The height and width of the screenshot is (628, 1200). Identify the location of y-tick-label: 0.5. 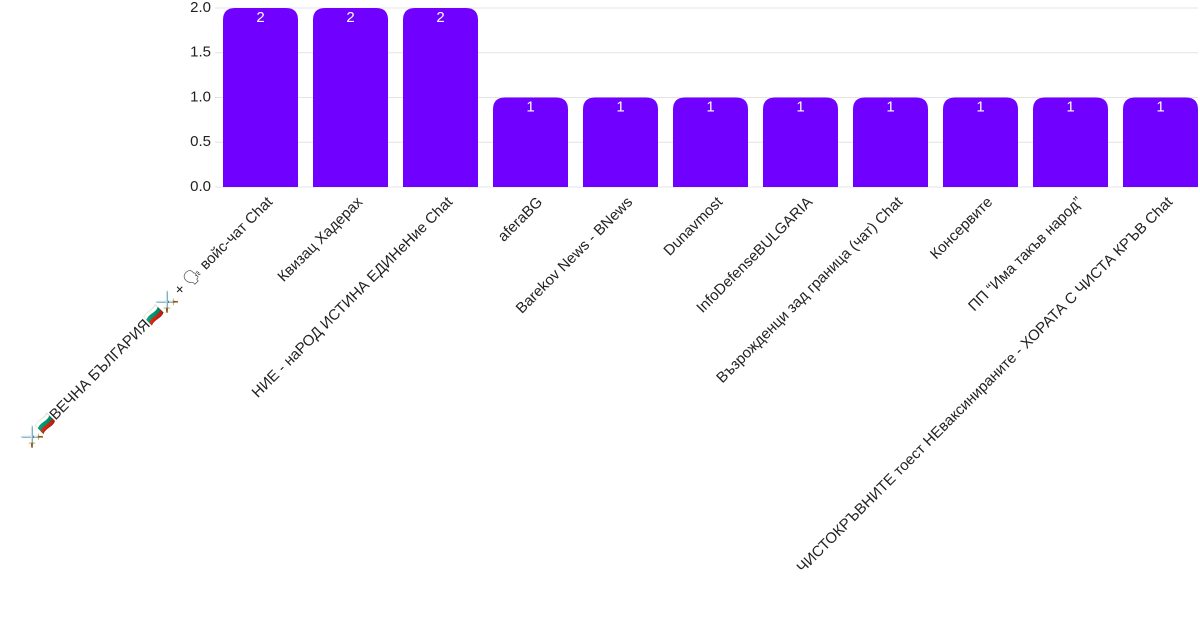
(200, 141).